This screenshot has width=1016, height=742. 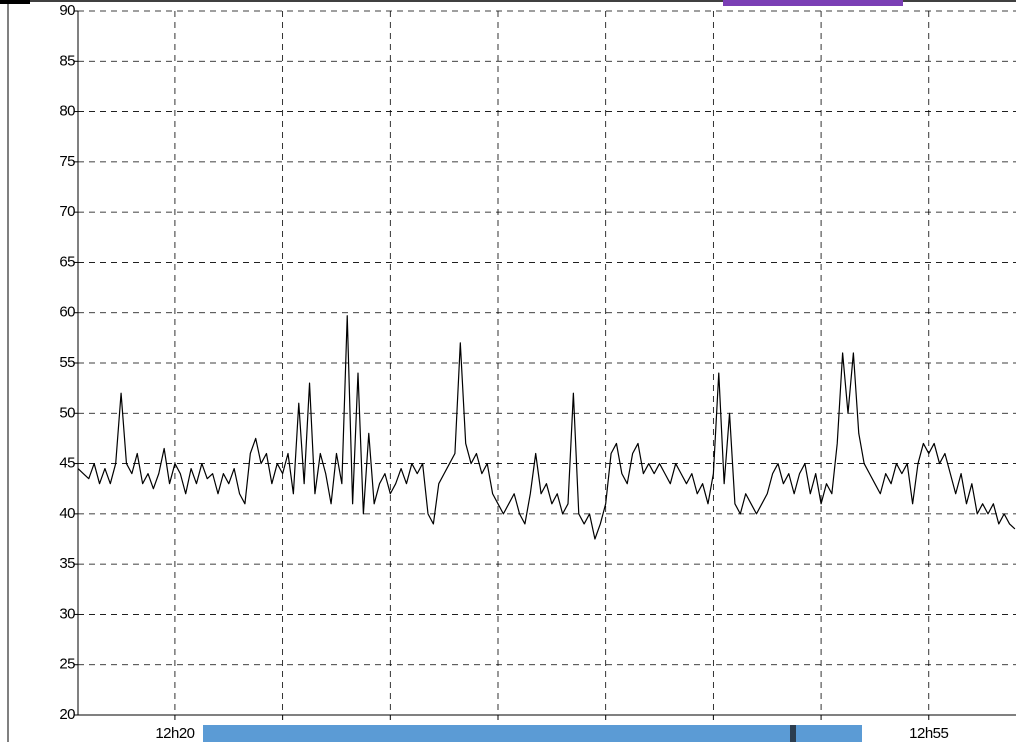 I want to click on purple-tab, so click(x=813, y=3).